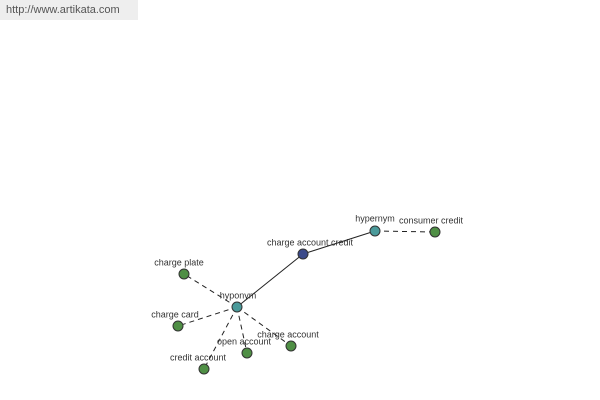 The width and height of the screenshot is (600, 400). I want to click on node-label: credit account, so click(198, 357).